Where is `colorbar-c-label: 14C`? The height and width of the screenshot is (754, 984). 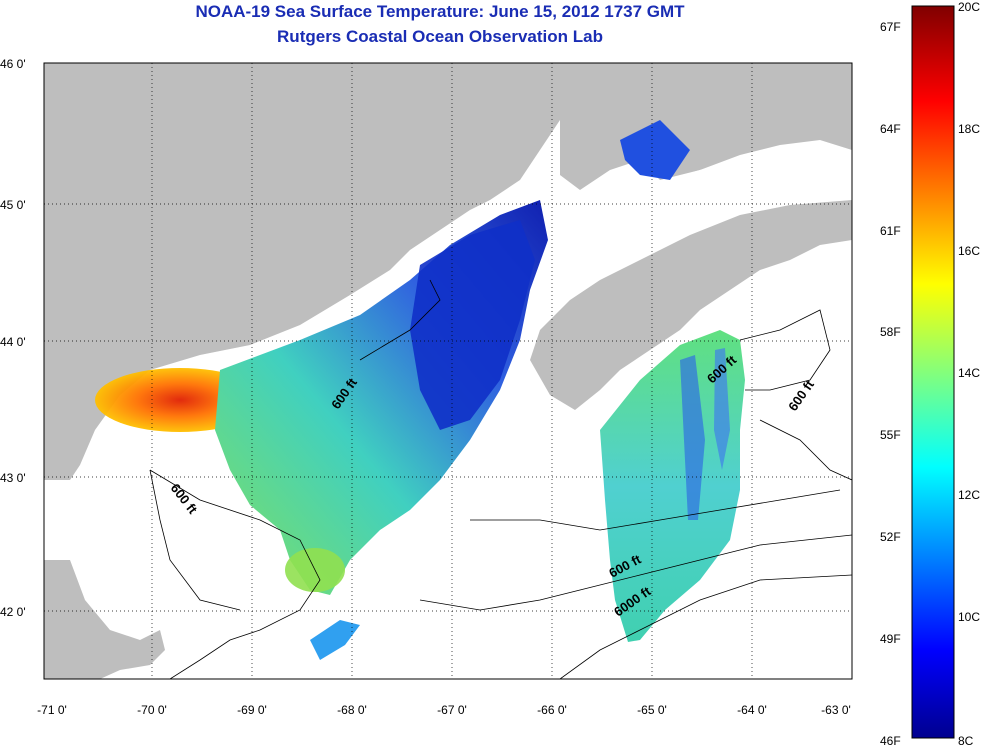 colorbar-c-label: 14C is located at coordinates (969, 373).